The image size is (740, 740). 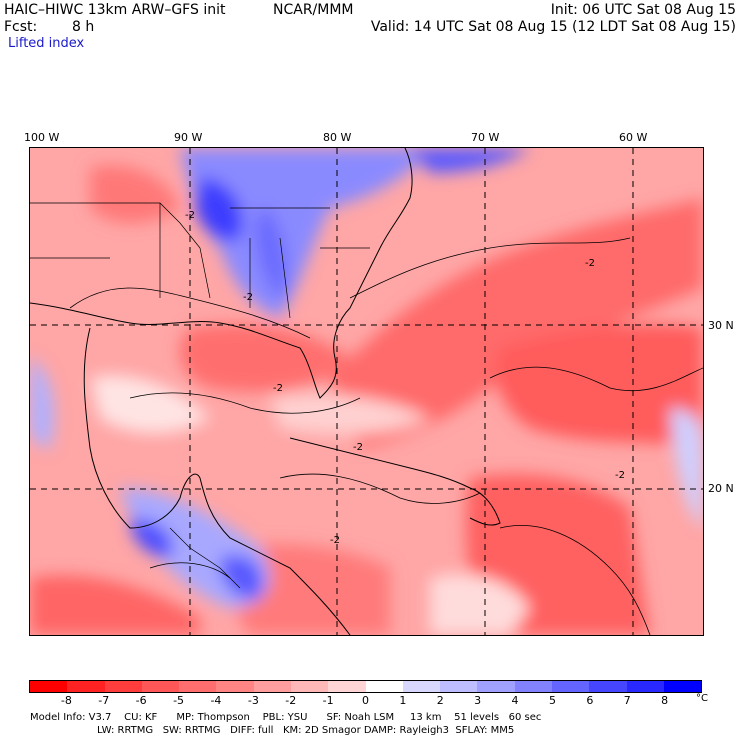 What do you see at coordinates (253, 700) in the screenshot?
I see `colorbar-tick-label: -3` at bounding box center [253, 700].